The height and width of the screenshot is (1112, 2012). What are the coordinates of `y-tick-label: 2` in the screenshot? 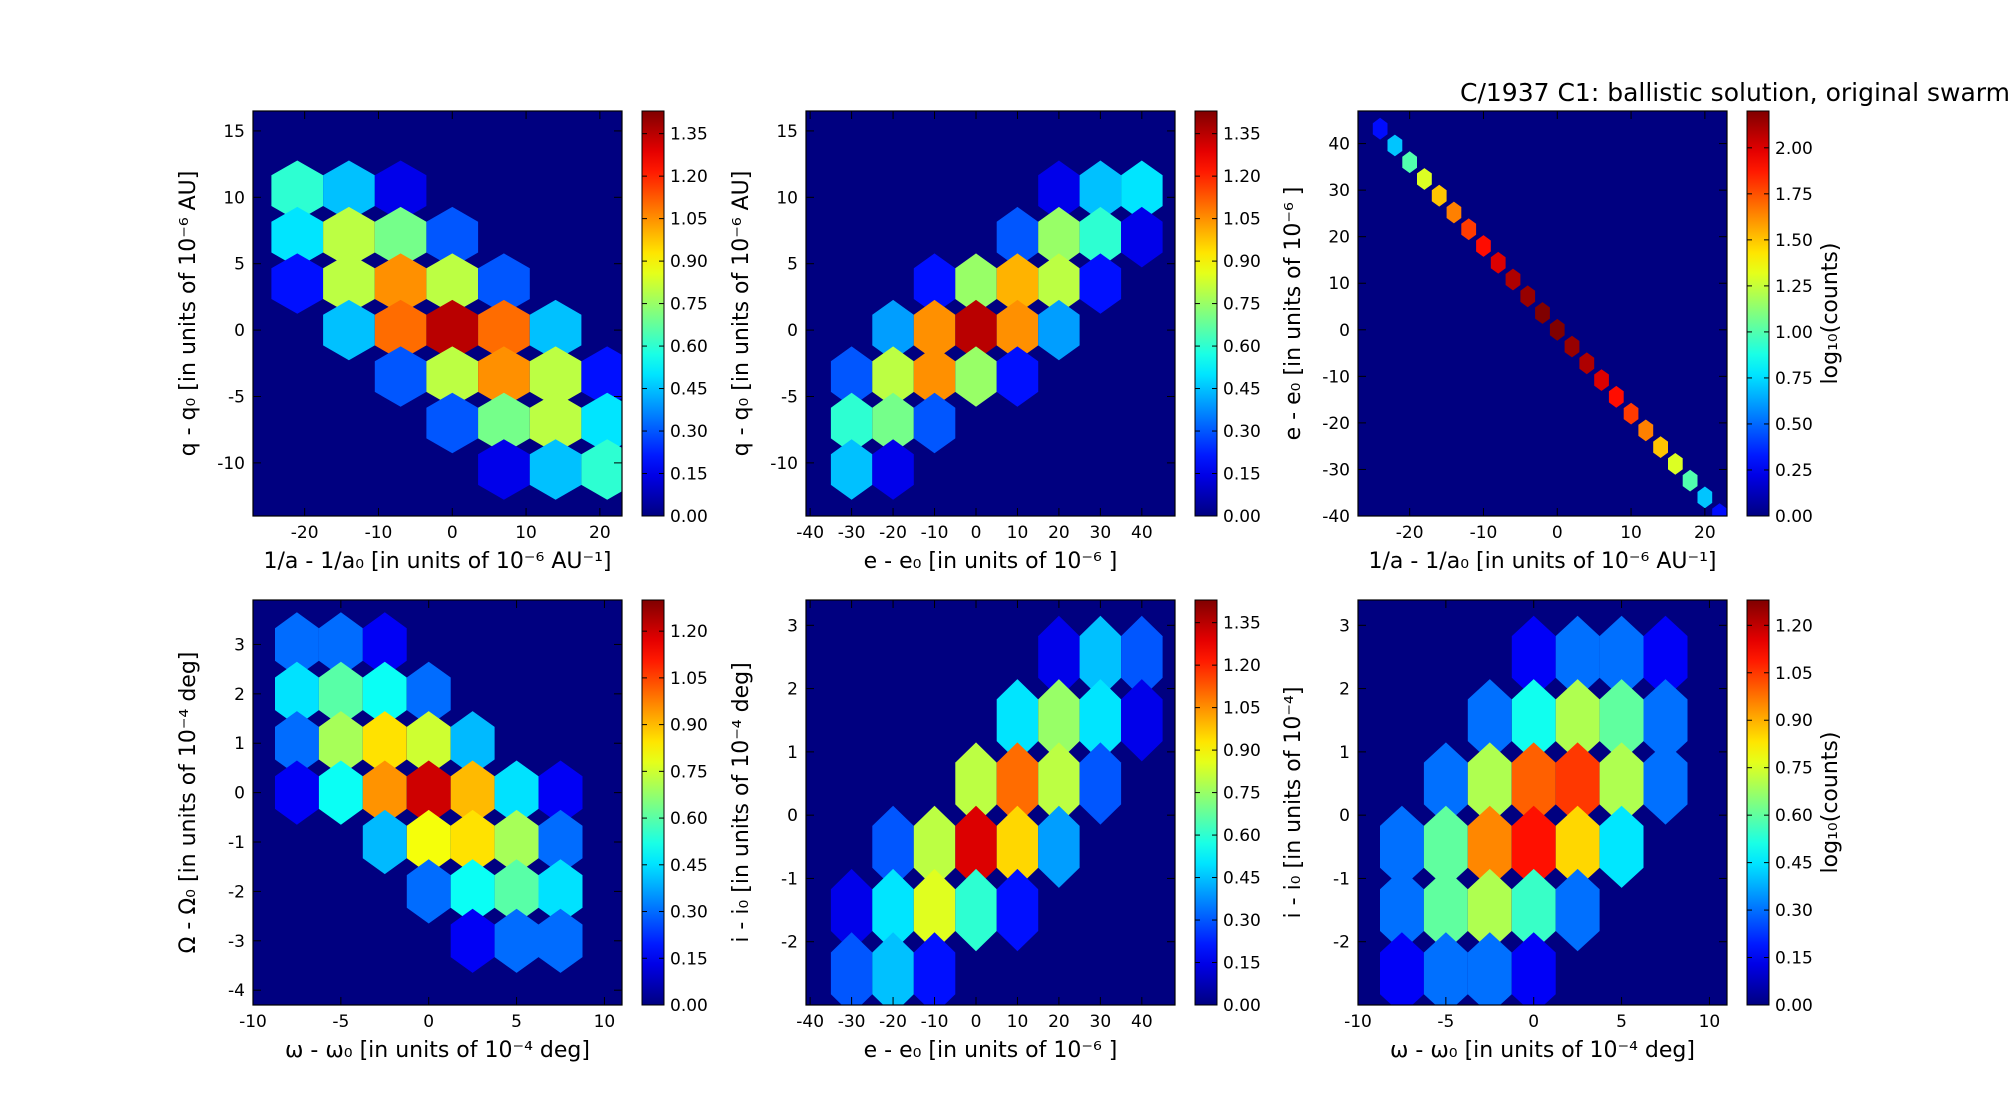 It's located at (792, 690).